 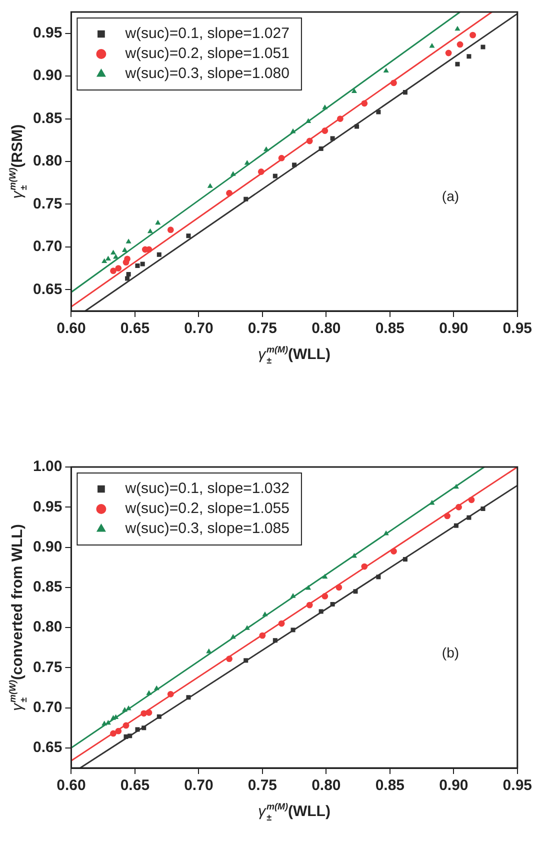 I want to click on y-tick-label: 1.00, so click(x=47, y=467).